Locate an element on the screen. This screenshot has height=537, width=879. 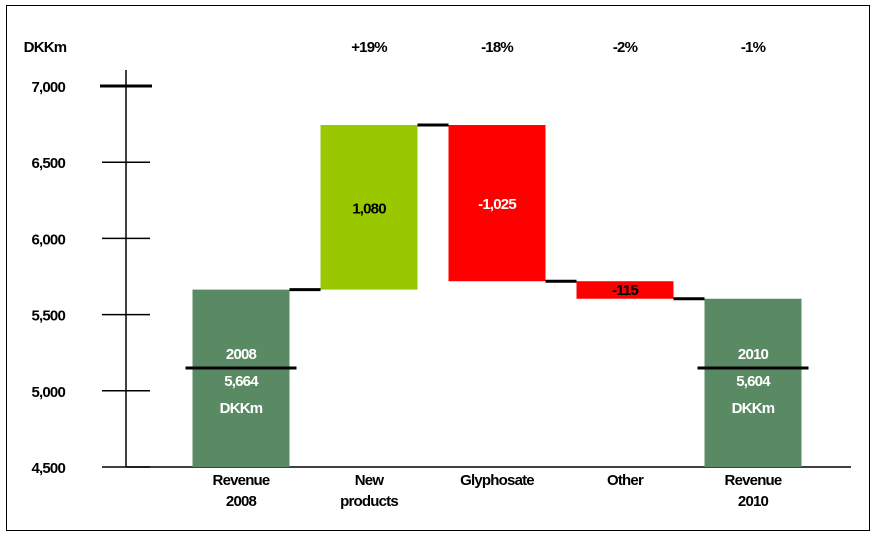
y-tick-label: 4,500 is located at coordinates (48, 468).